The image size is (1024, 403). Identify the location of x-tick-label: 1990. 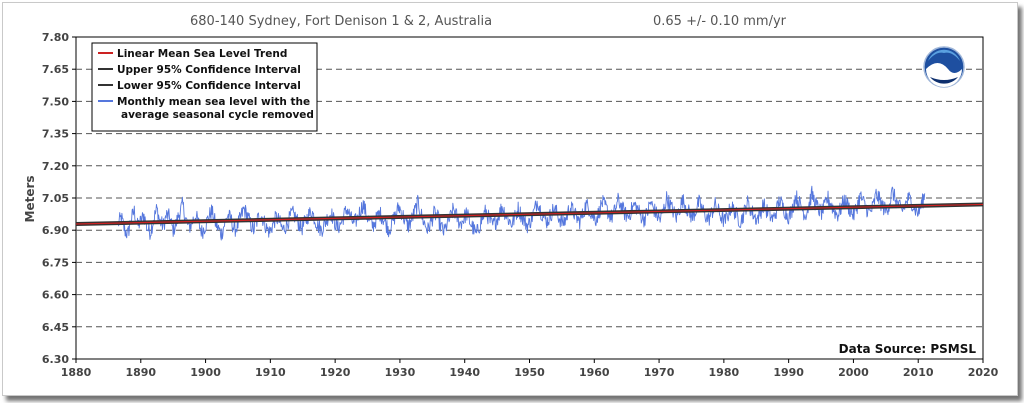
(788, 372).